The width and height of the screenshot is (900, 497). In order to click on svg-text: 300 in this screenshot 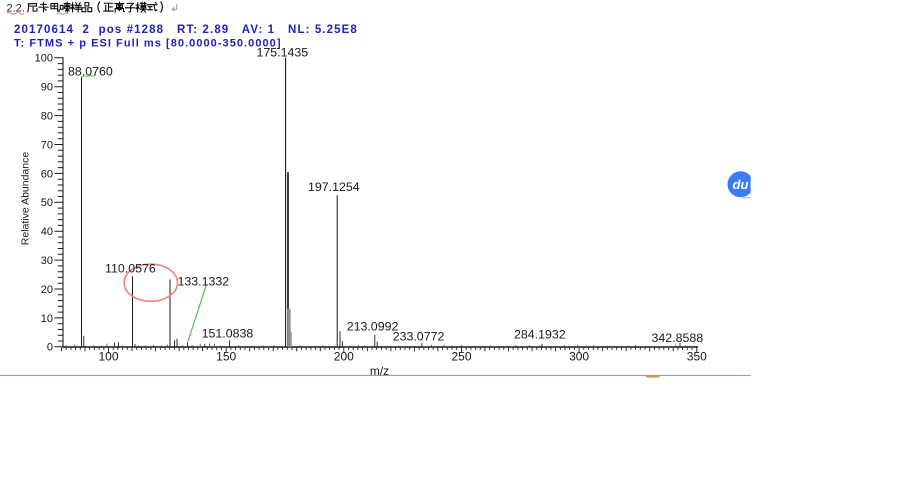, I will do `click(579, 357)`.